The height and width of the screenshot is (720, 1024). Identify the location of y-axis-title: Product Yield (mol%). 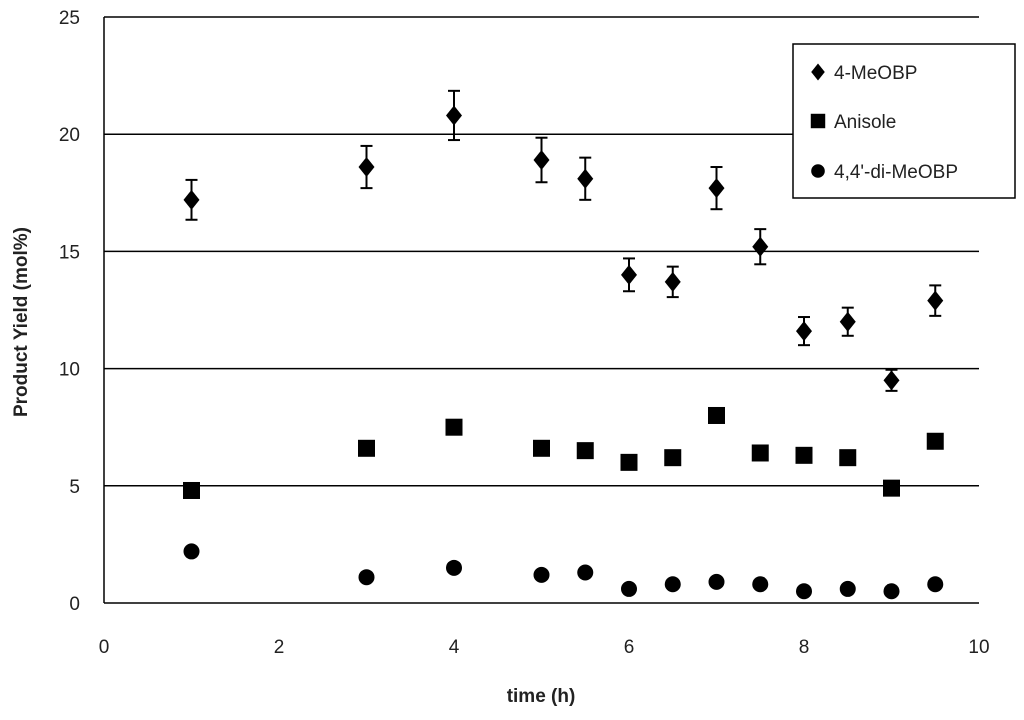
(21, 322).